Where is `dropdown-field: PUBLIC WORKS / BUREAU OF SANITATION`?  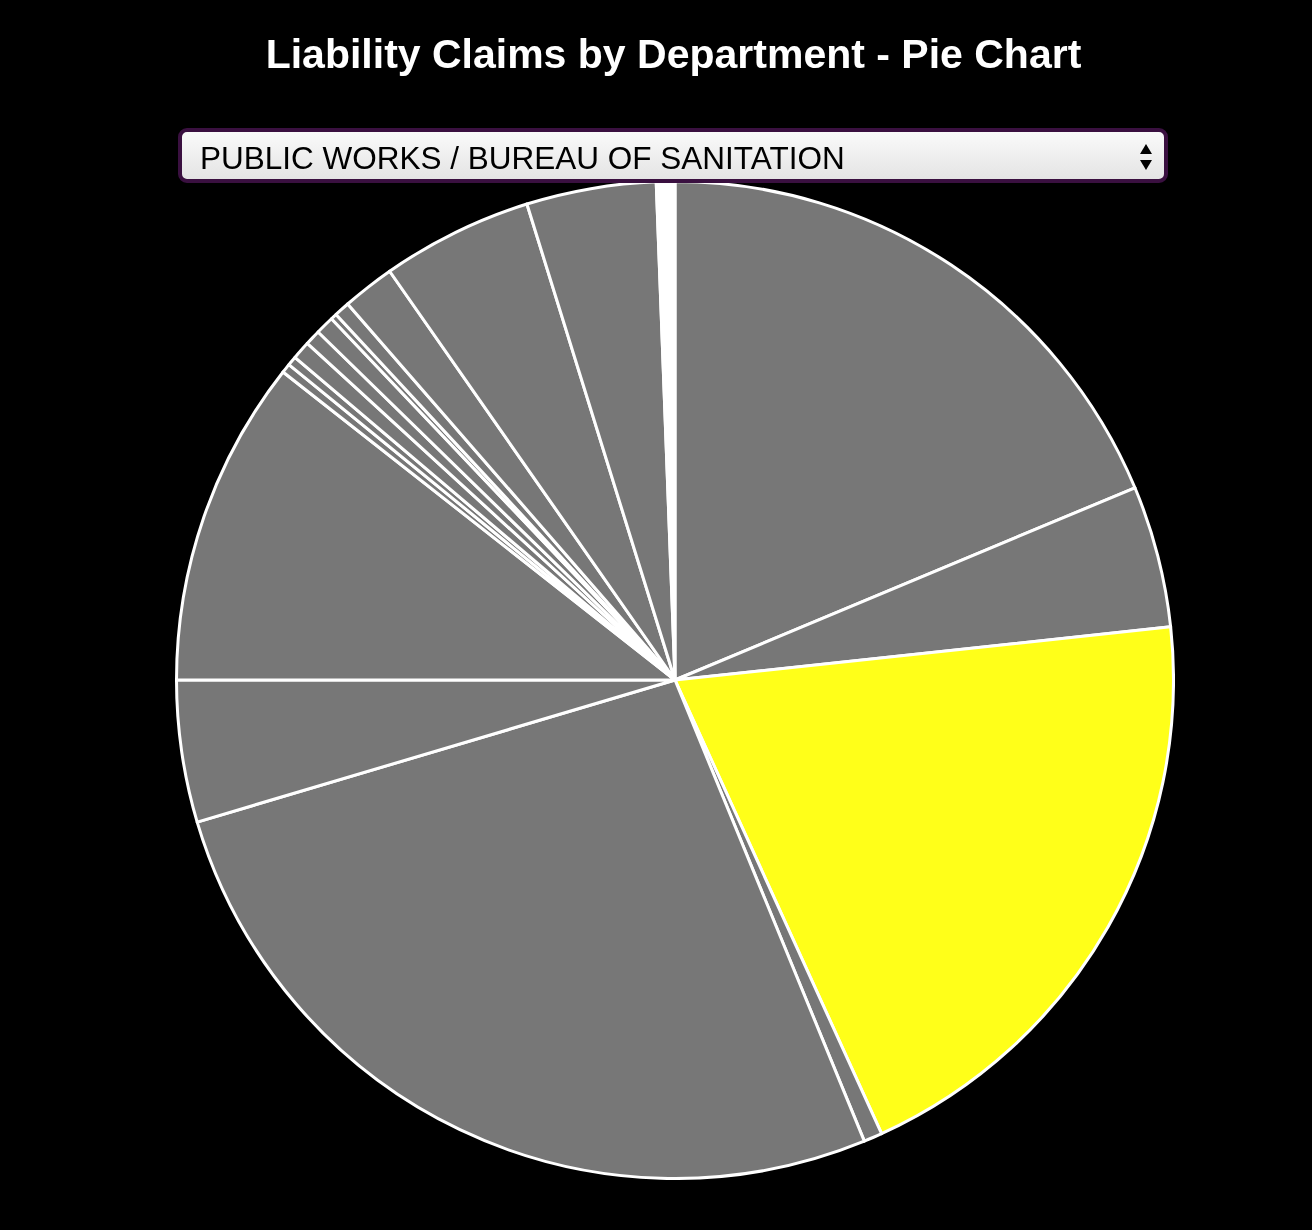
dropdown-field: PUBLIC WORKS / BUREAU OF SANITATION is located at coordinates (673, 155).